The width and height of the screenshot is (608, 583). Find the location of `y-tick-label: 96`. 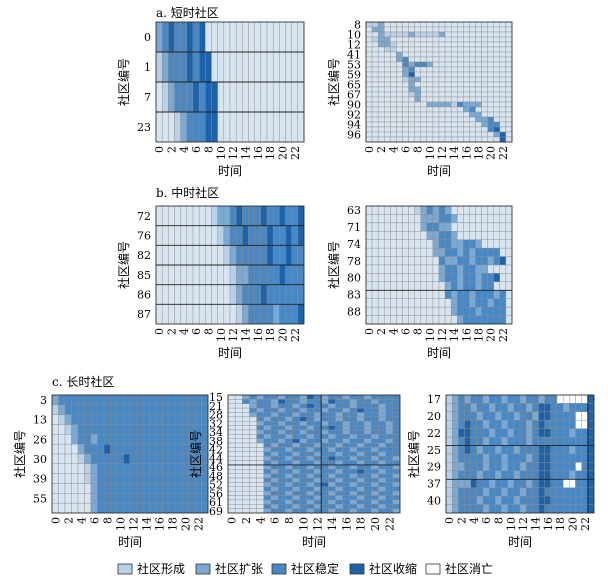

y-tick-label: 96 is located at coordinates (354, 135).